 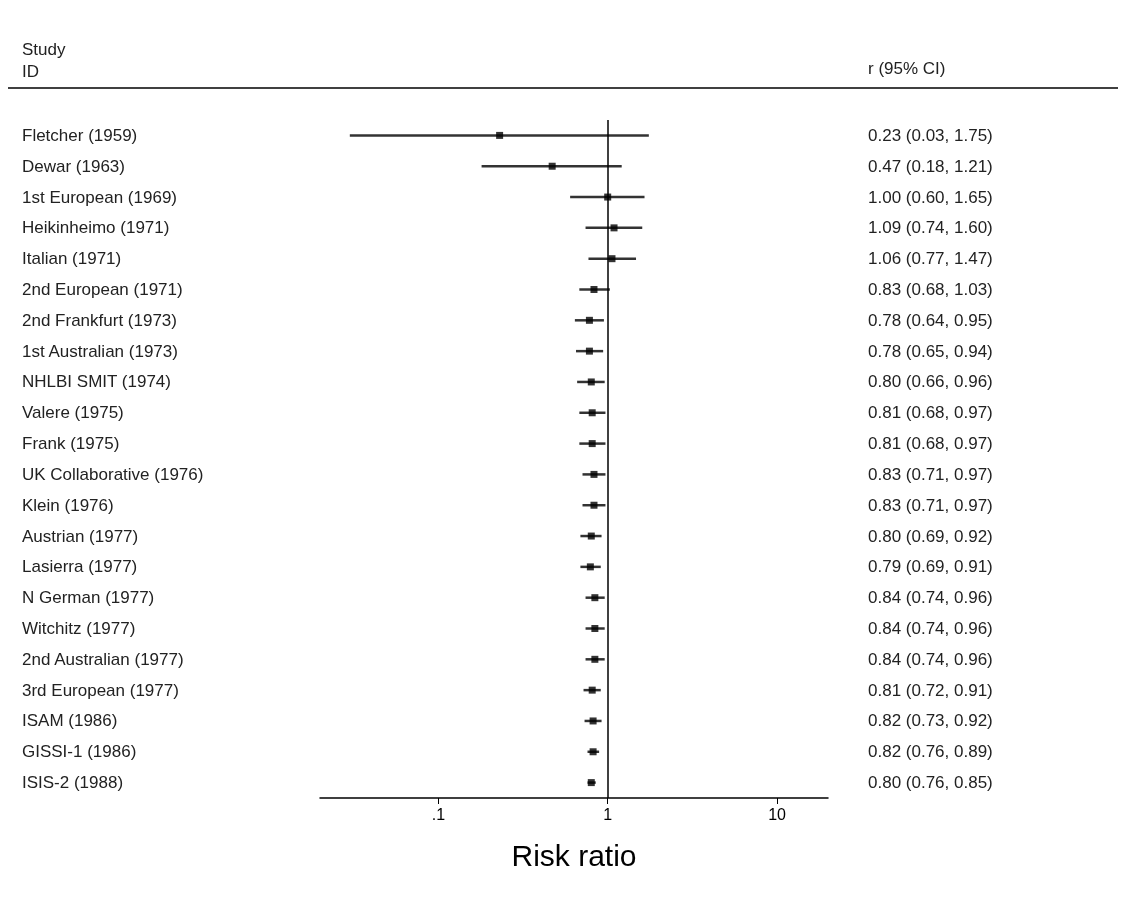 I want to click on x-tick-label: 10, so click(x=777, y=814).